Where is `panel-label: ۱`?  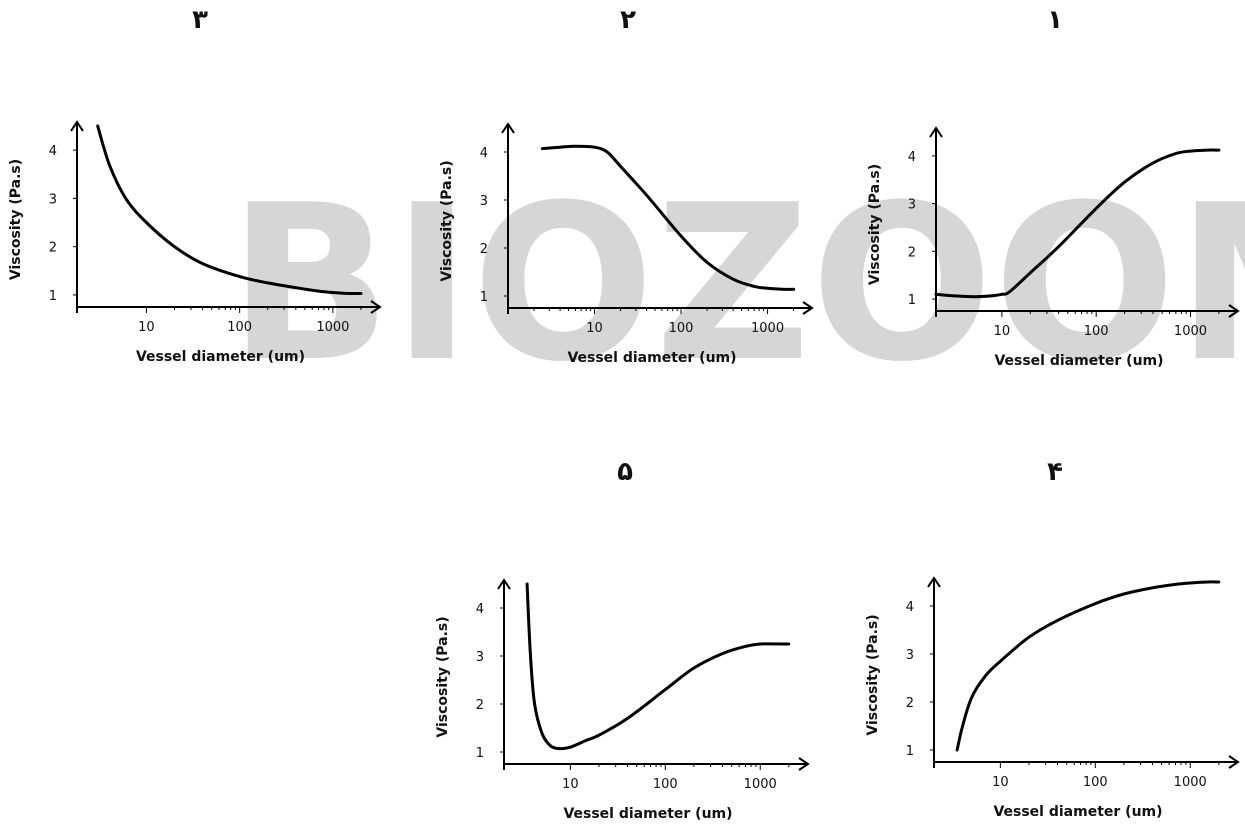 panel-label: ۱ is located at coordinates (1055, 20).